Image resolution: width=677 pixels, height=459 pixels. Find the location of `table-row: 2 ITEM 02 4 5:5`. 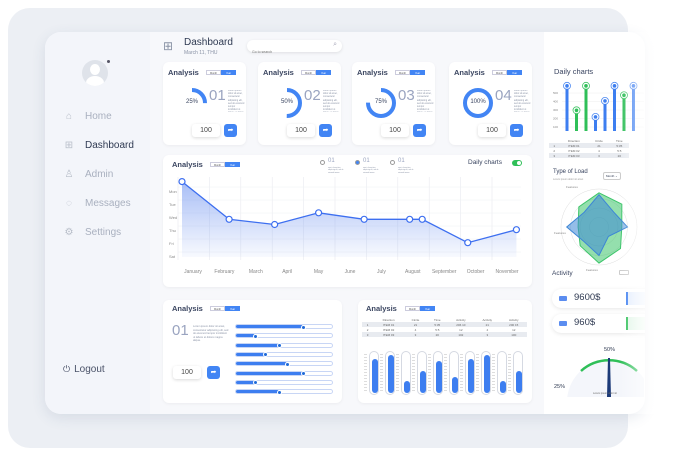

table-row: 2 ITEM 02 4 5:5 is located at coordinates (589, 150).